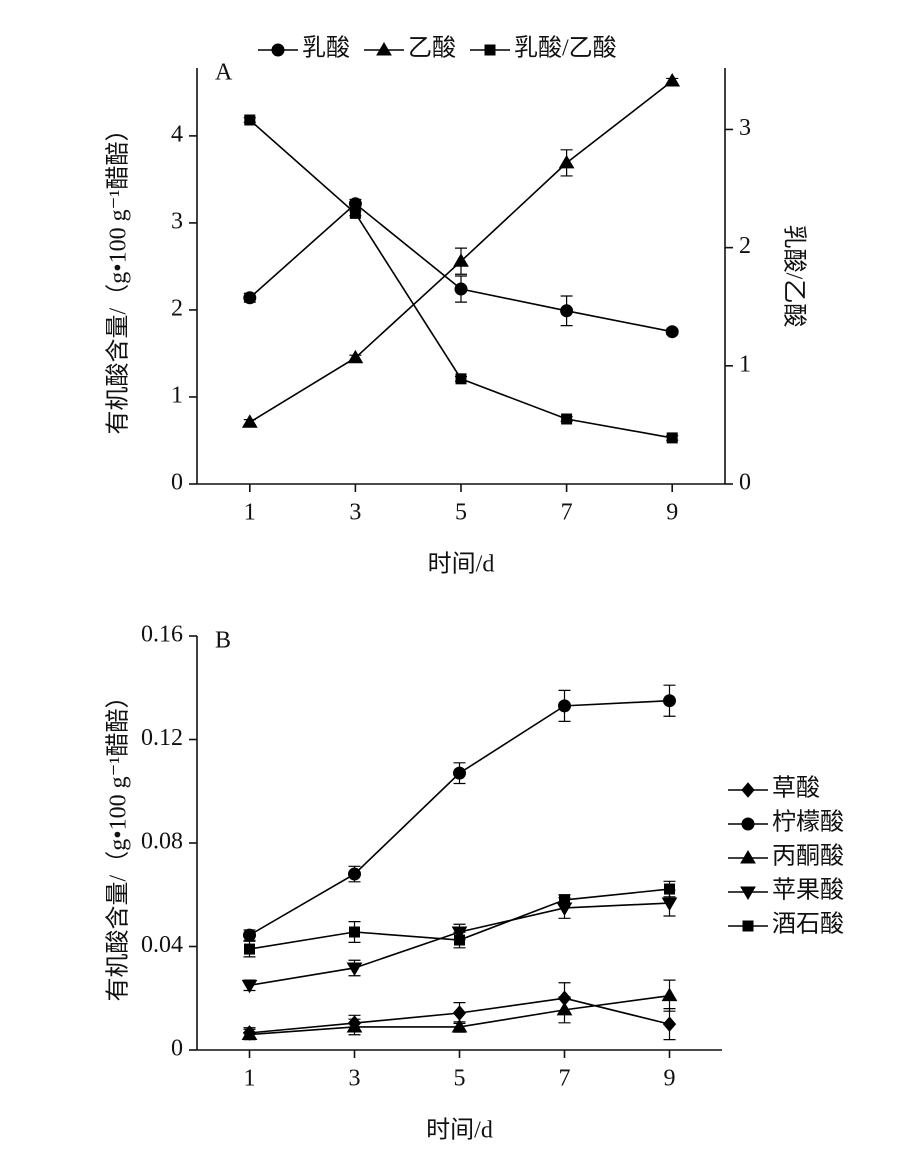  Describe the element at coordinates (745, 246) in the screenshot. I see `y2-tick-label: 2` at that location.